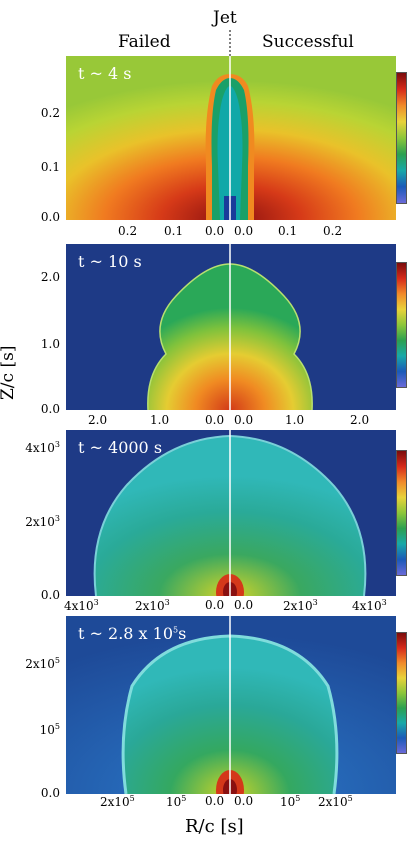 The height and width of the screenshot is (852, 415). I want to click on x-axis-label: R/c [s], so click(214, 826).